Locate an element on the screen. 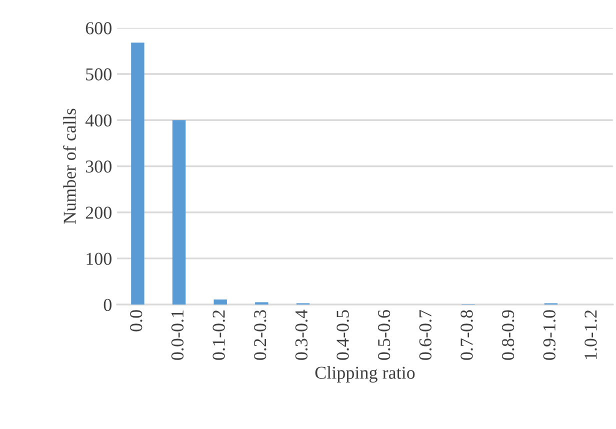 The image size is (616, 429). y-tick-label: 200 is located at coordinates (99, 212).